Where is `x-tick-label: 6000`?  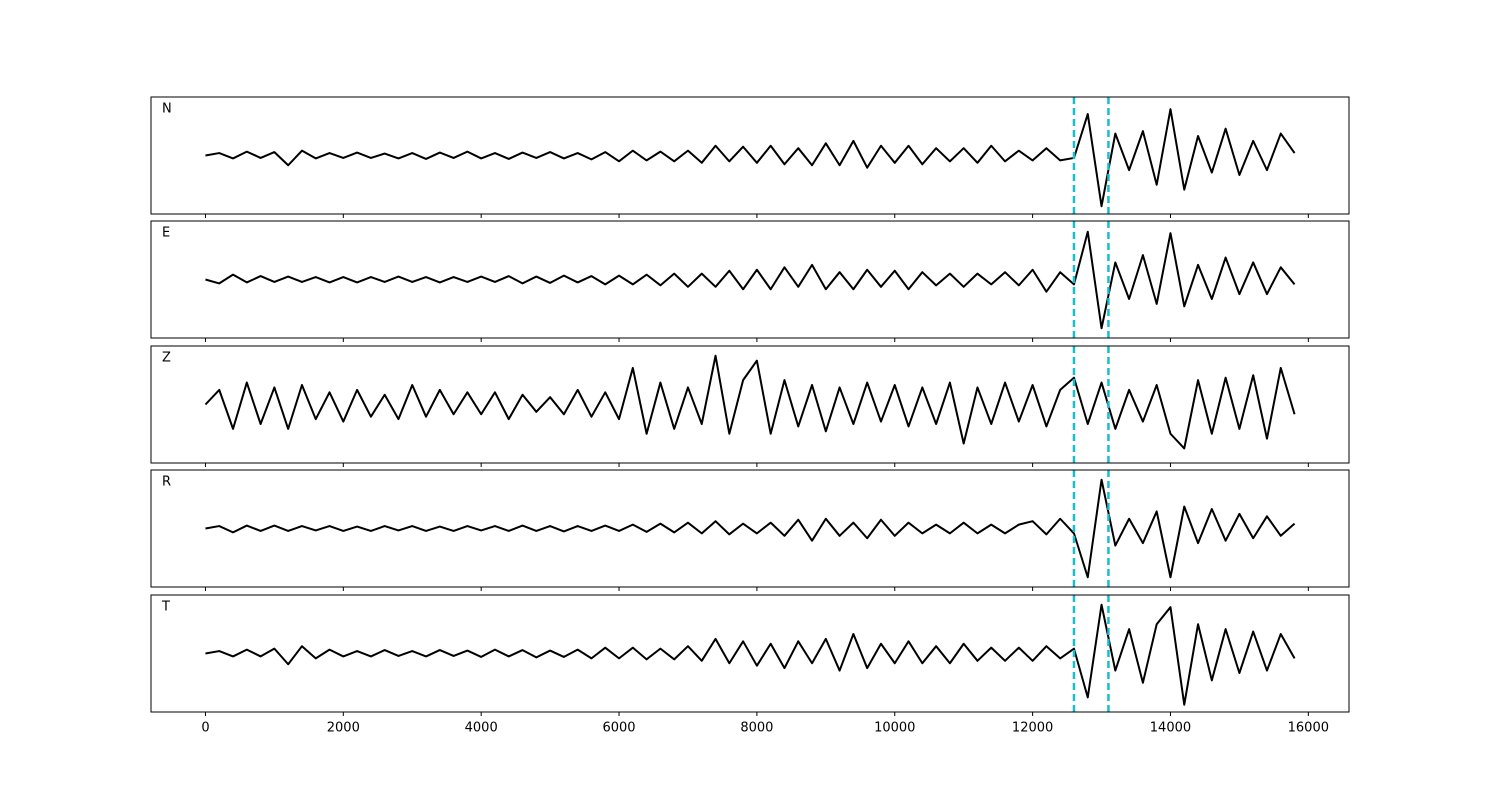 x-tick-label: 6000 is located at coordinates (618, 728).